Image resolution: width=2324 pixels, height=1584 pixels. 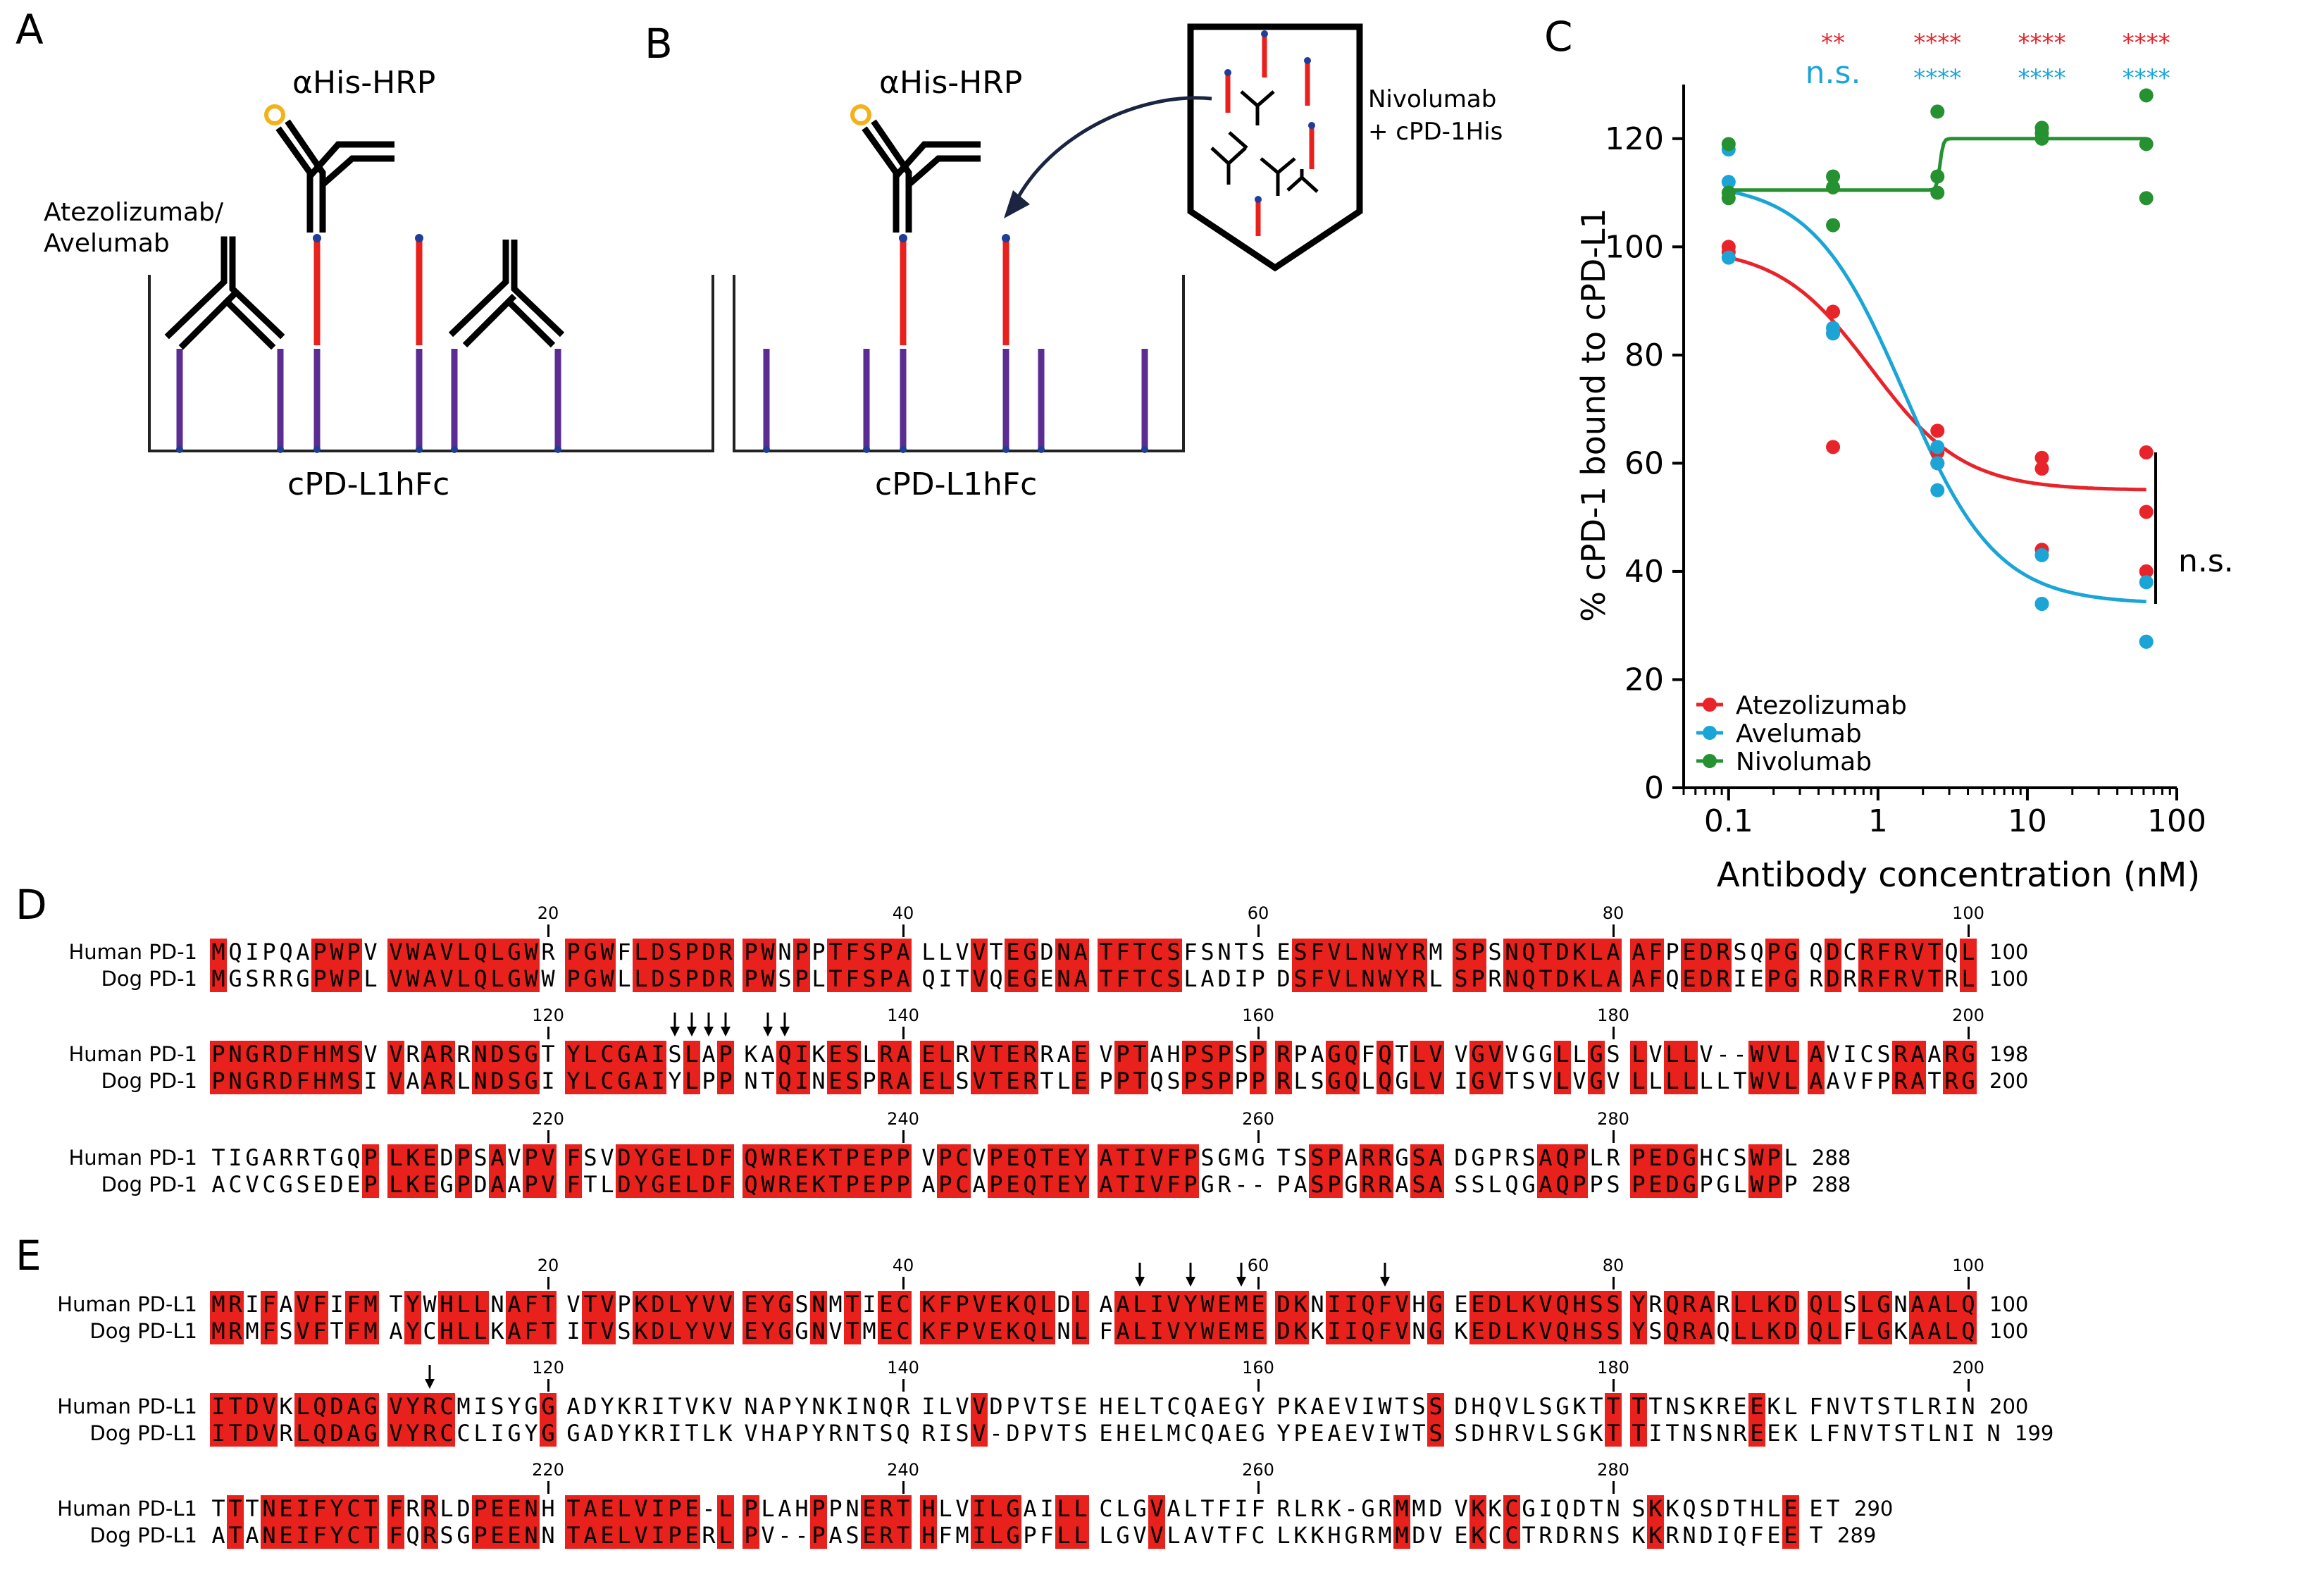 What do you see at coordinates (860, 114) in the screenshot?
I see `hrp-icon-b` at bounding box center [860, 114].